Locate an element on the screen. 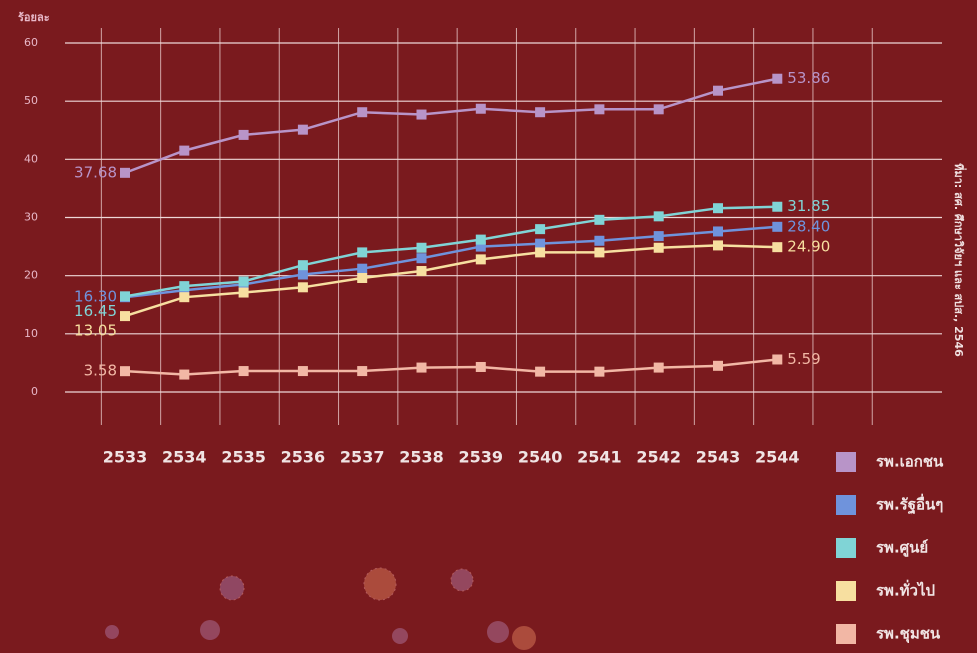 This screenshot has height=653, width=977. y-axis-label: ร้อยละ is located at coordinates (34, 17).